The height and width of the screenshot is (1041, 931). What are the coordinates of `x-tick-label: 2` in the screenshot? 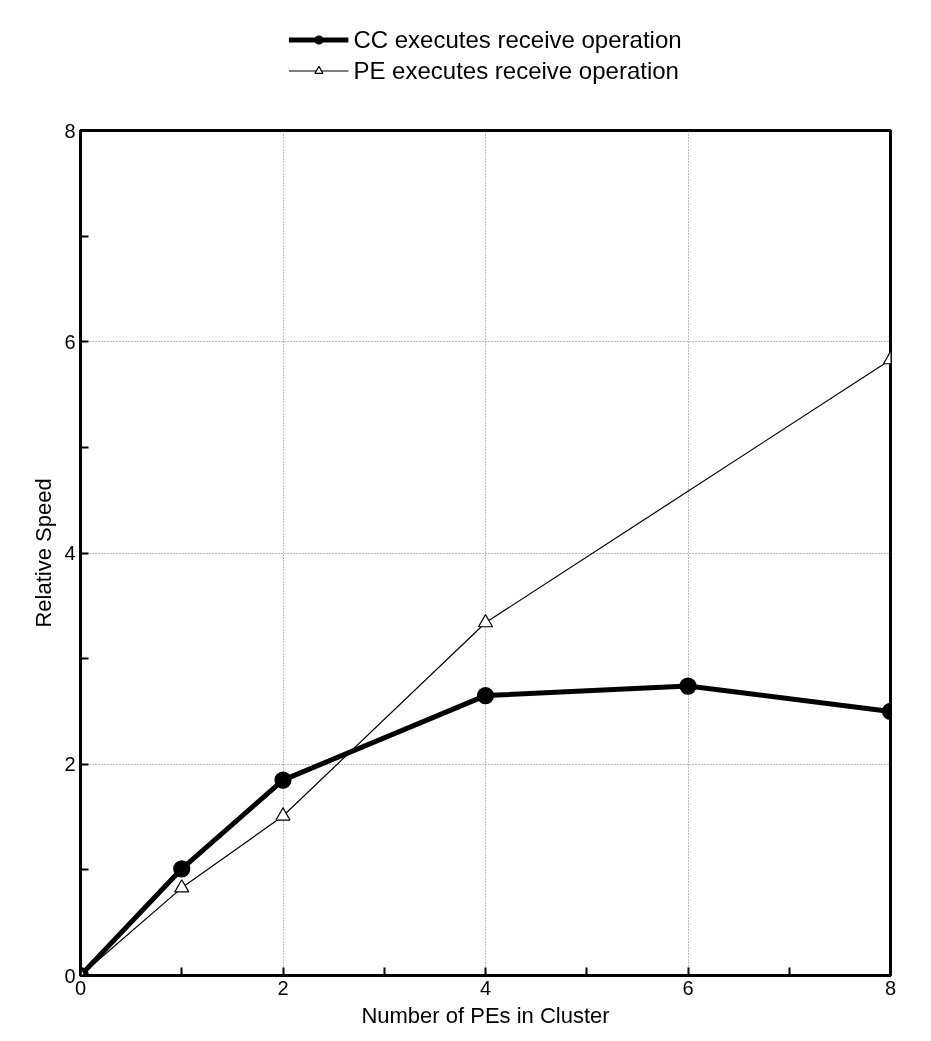 It's located at (283, 987).